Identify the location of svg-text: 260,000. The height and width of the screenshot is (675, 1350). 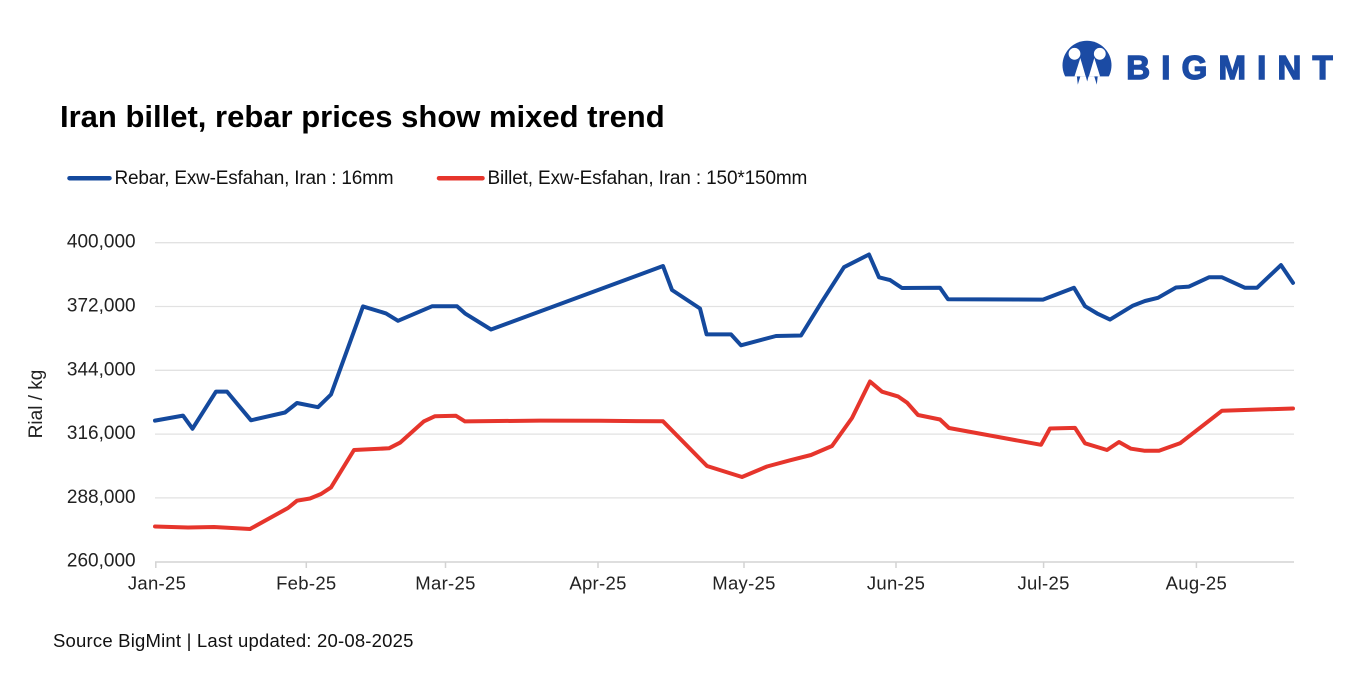
(101, 561).